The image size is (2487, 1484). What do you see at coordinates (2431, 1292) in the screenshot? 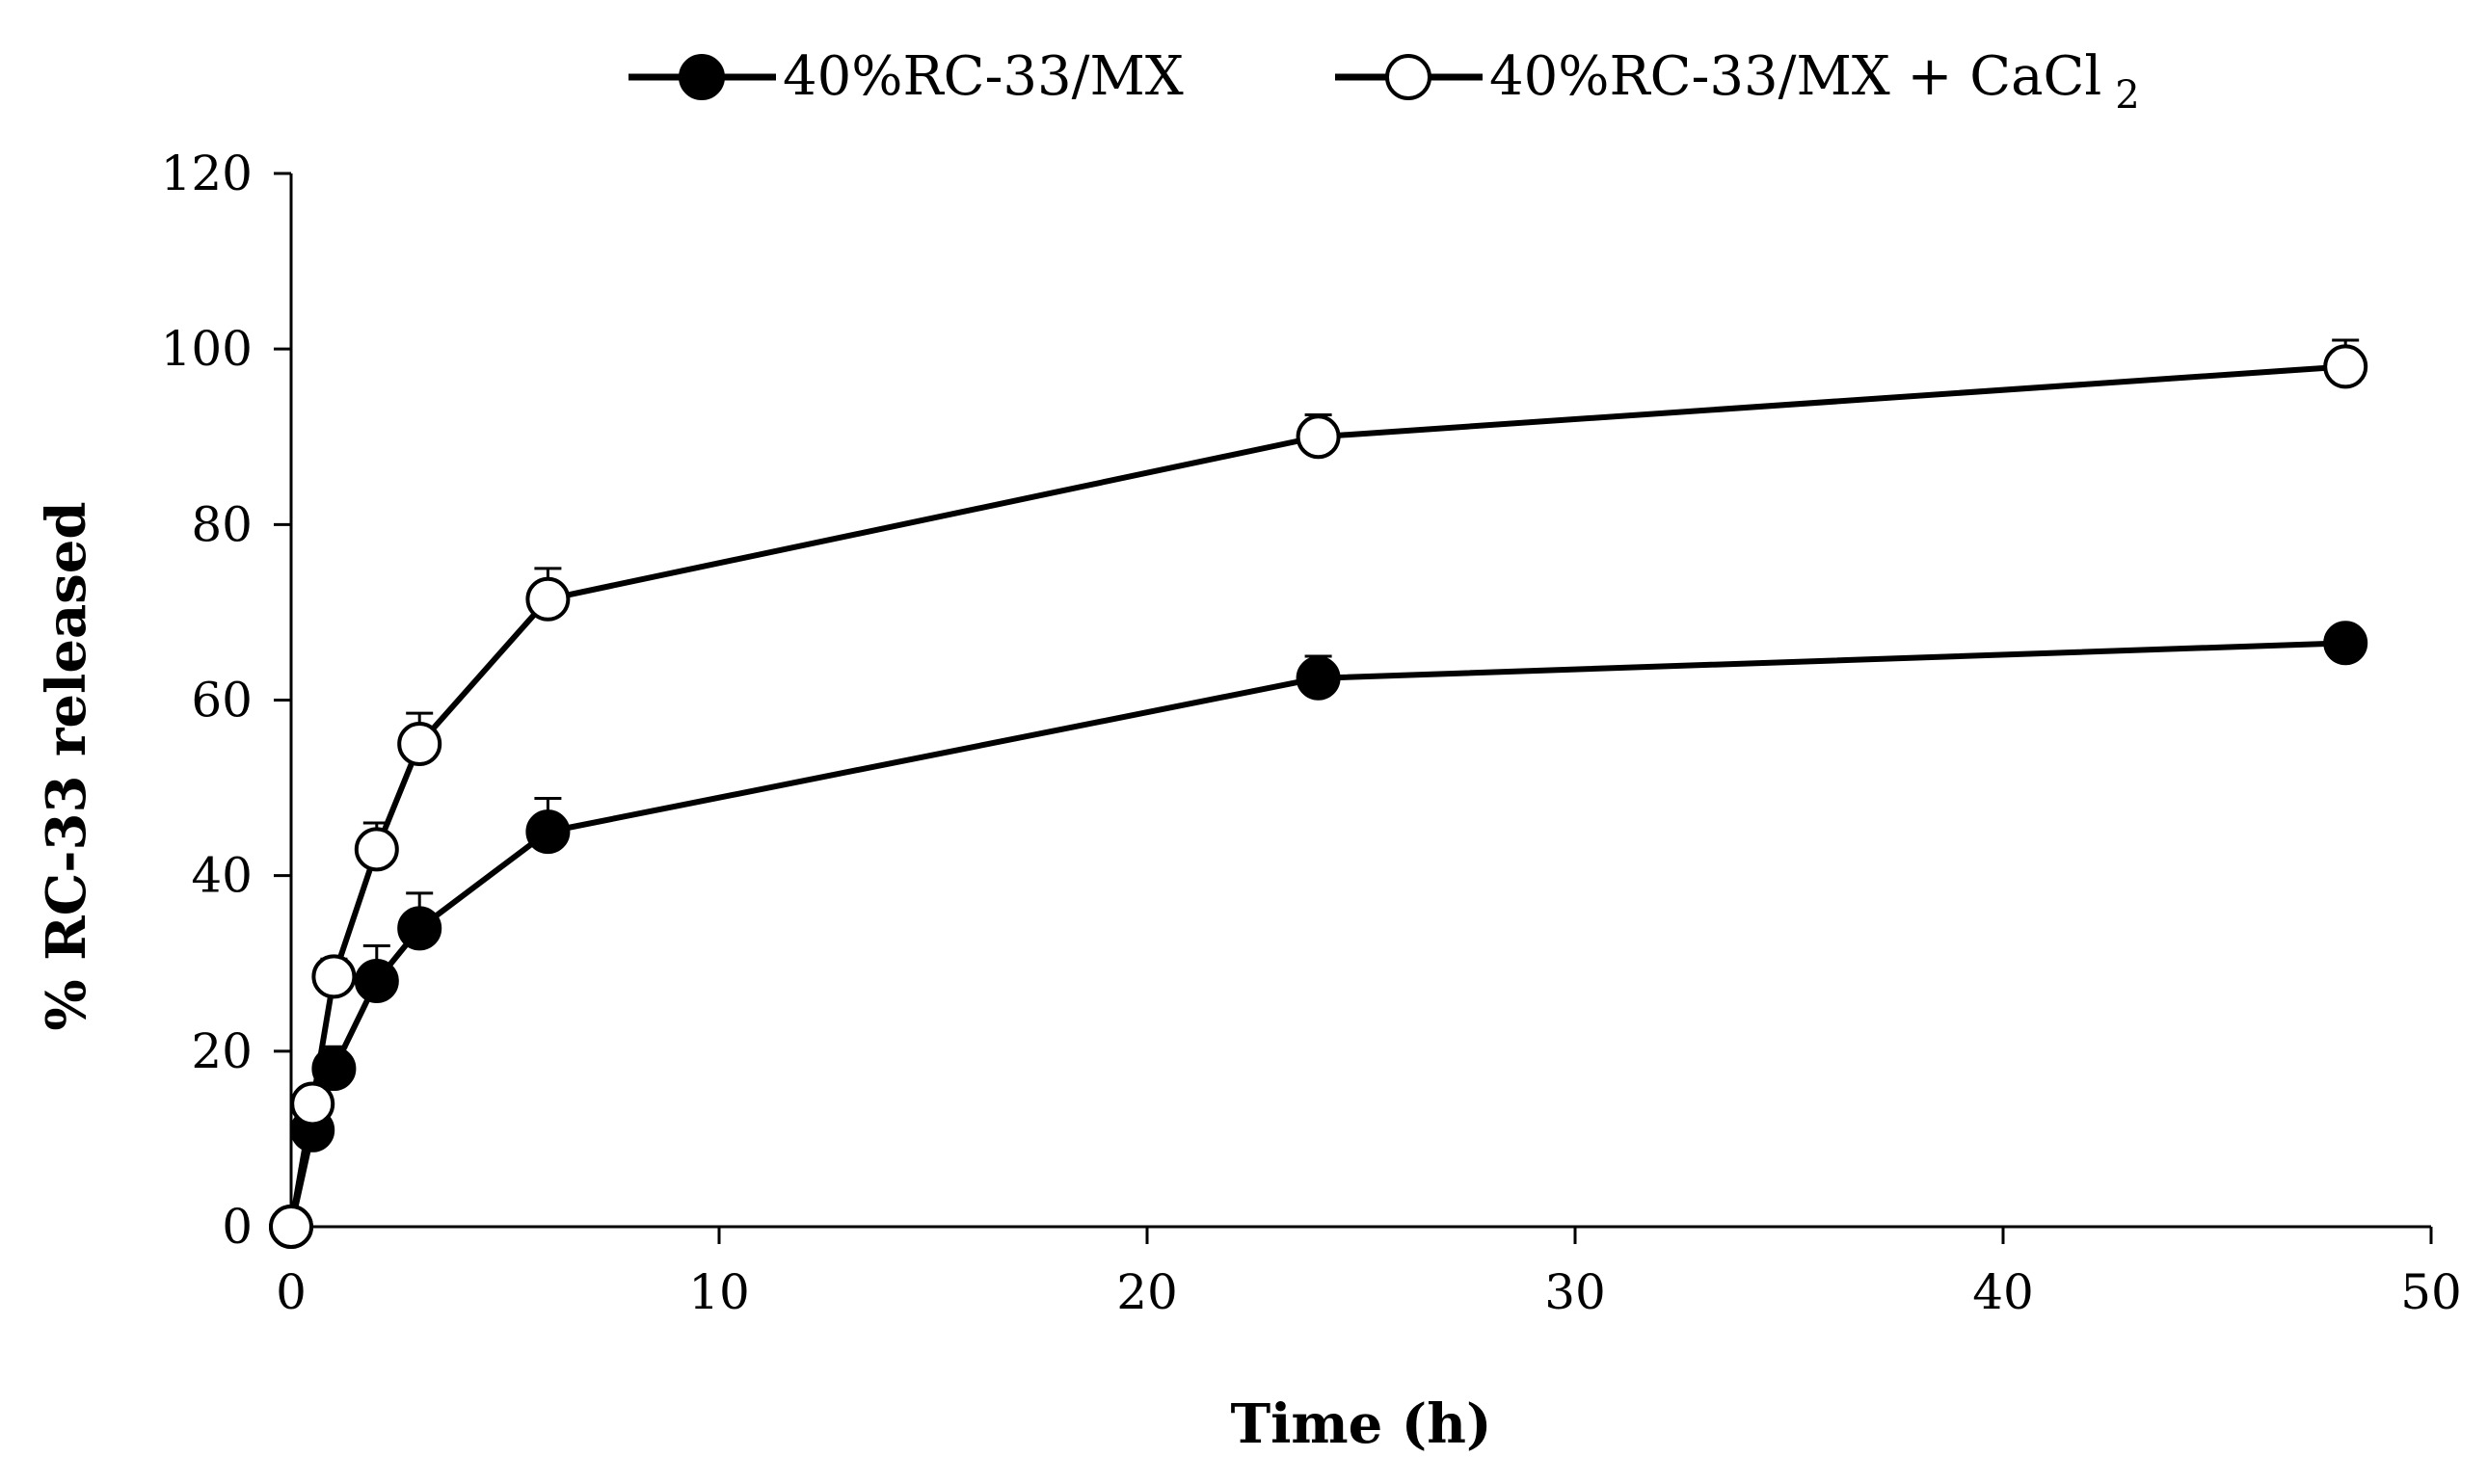
I see `x-tick-label: 50` at bounding box center [2431, 1292].